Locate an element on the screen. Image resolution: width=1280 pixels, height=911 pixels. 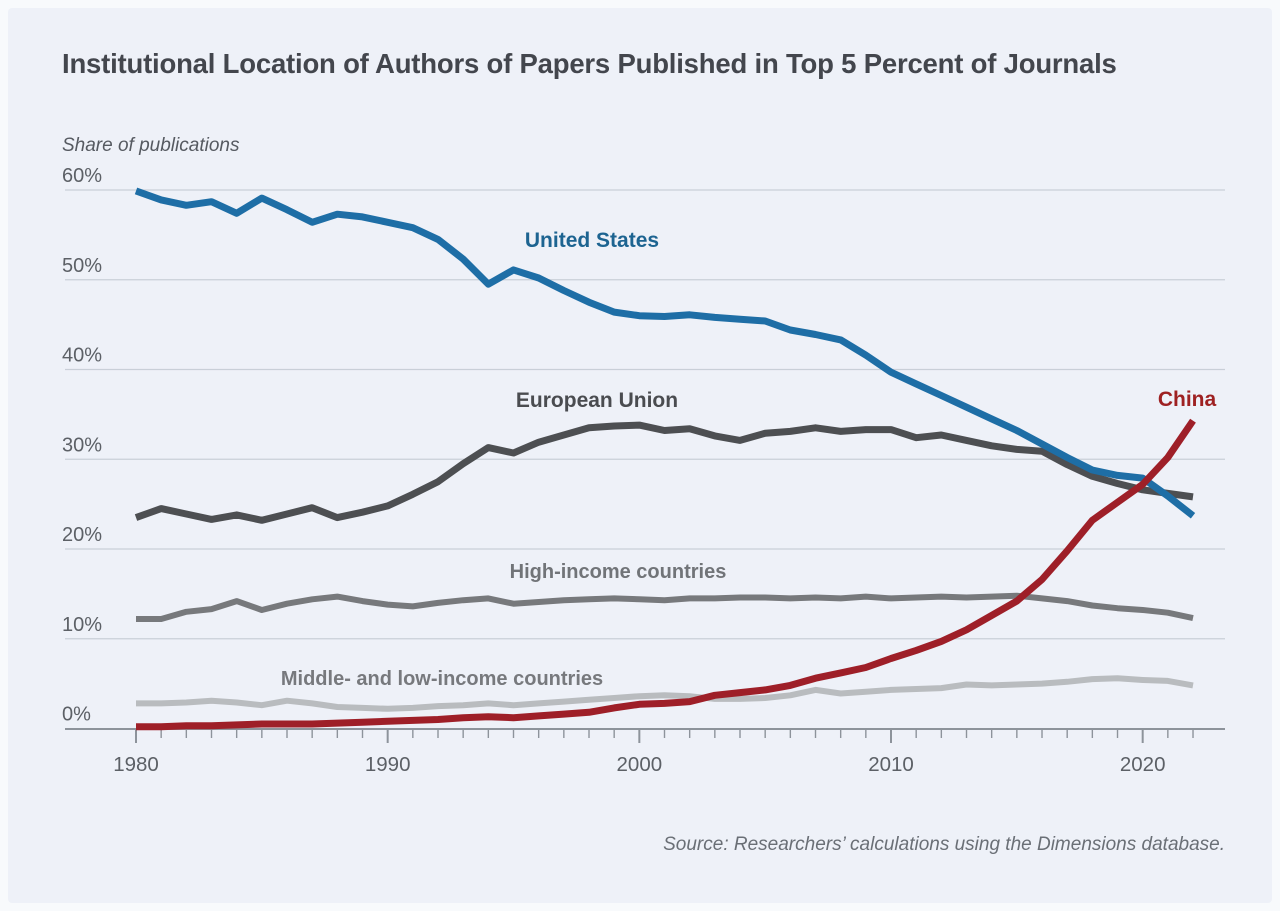
series-label-european-union: European Union is located at coordinates (597, 400).